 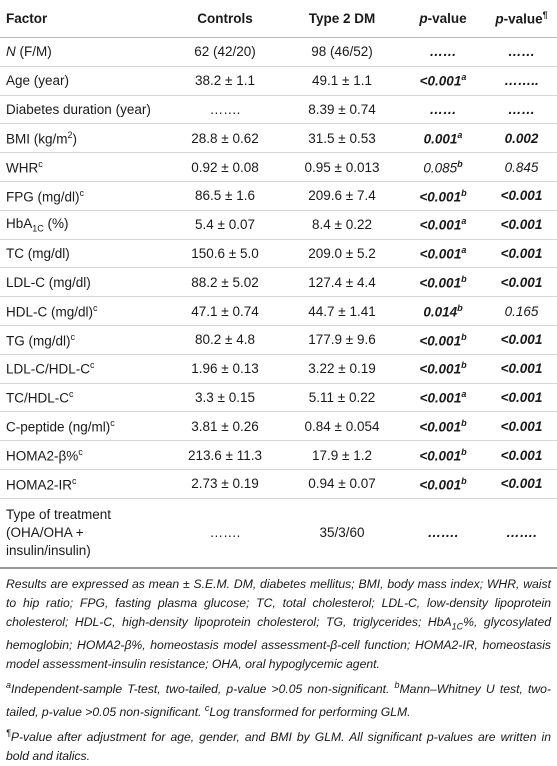 I want to click on table-cell: FPG (mg/dl)c, so click(x=83, y=196).